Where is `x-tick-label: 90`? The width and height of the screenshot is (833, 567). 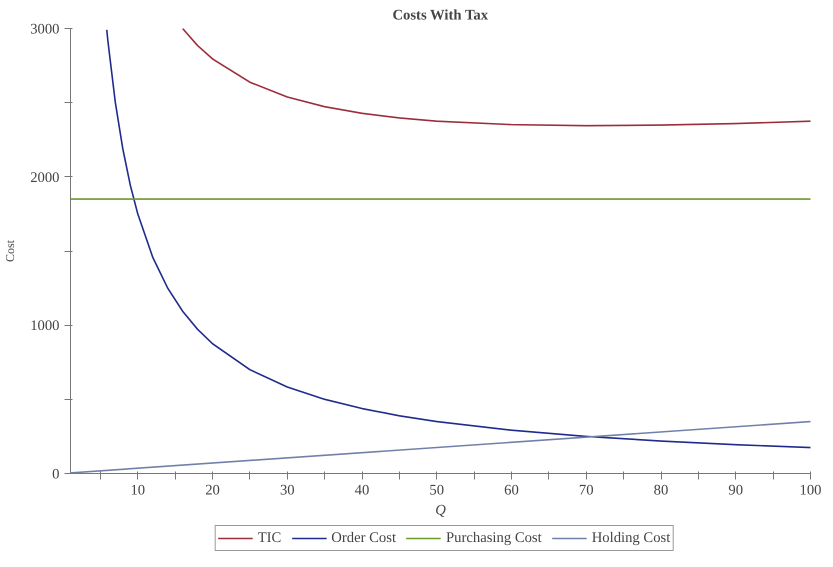 x-tick-label: 90 is located at coordinates (736, 490).